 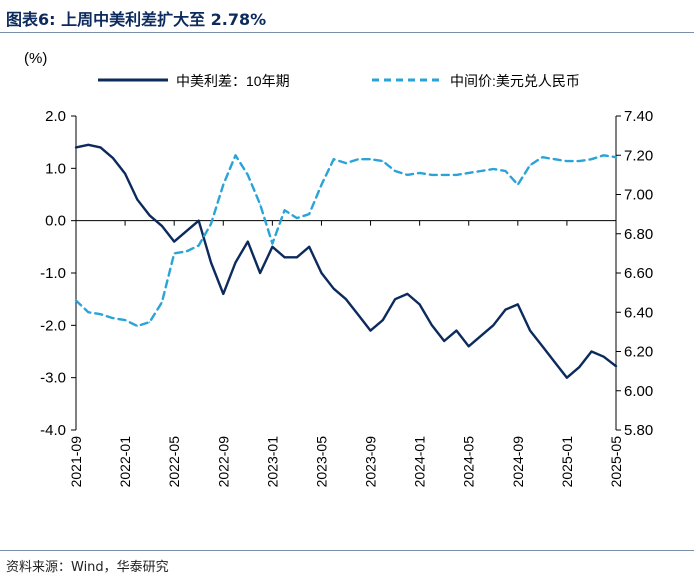 What do you see at coordinates (76, 462) in the screenshot?
I see `x-tick-label: 2021-09` at bounding box center [76, 462].